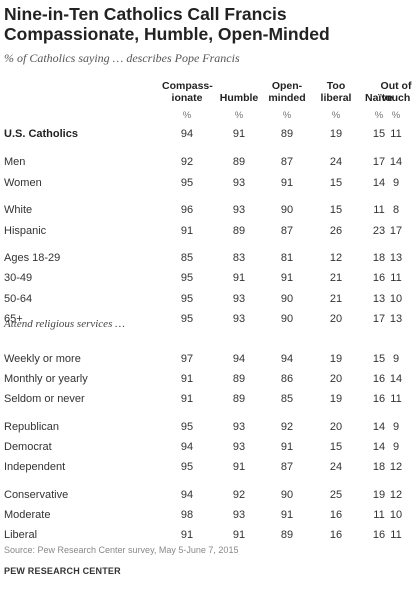 The height and width of the screenshot is (593, 420). Describe the element at coordinates (336, 92) in the screenshot. I see `column-header: Too liberal` at that location.